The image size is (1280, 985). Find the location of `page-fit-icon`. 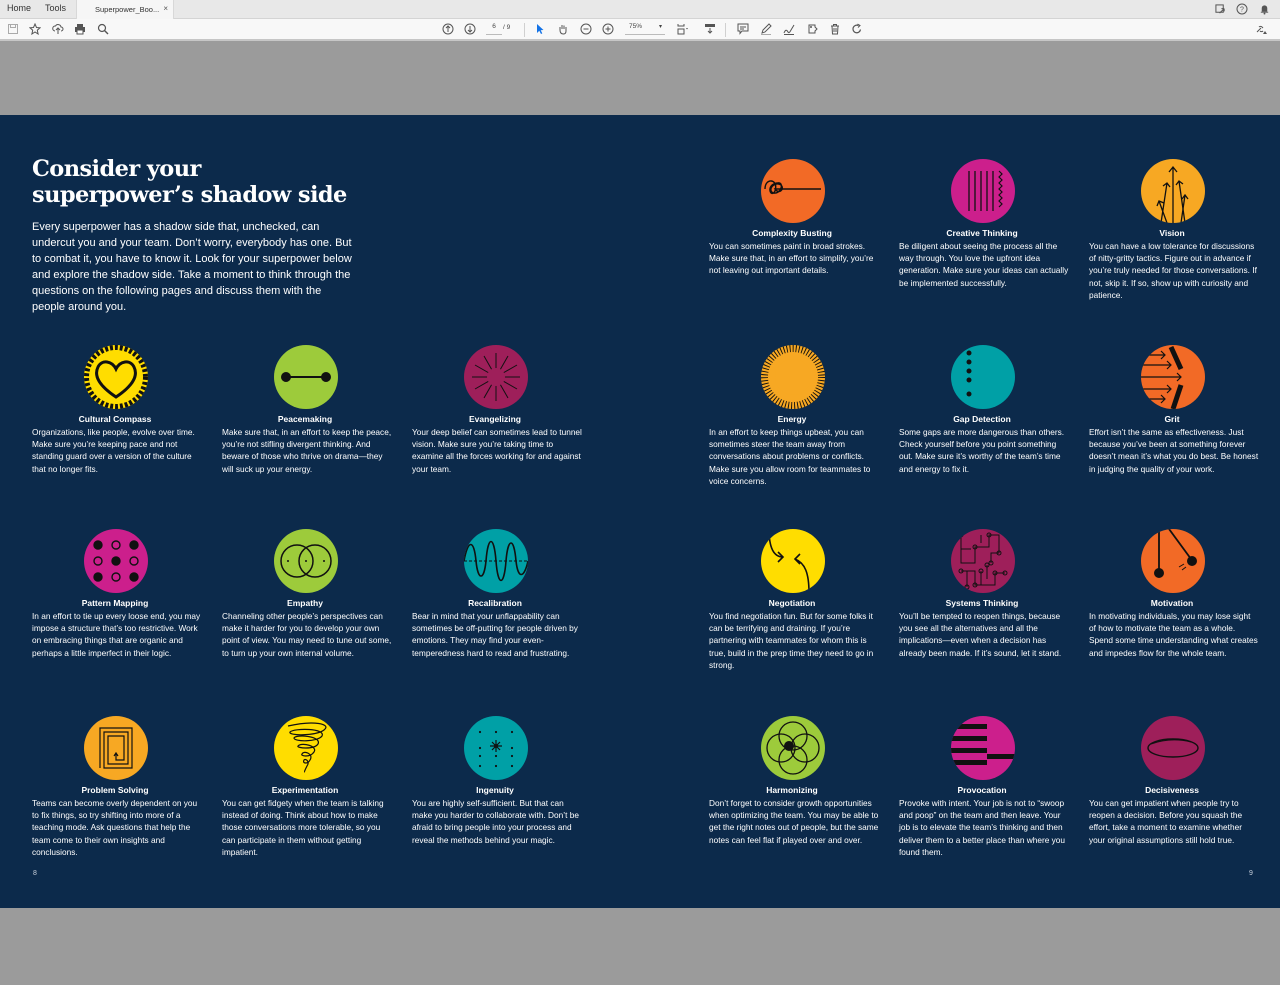

page-fit-icon is located at coordinates (682, 29).